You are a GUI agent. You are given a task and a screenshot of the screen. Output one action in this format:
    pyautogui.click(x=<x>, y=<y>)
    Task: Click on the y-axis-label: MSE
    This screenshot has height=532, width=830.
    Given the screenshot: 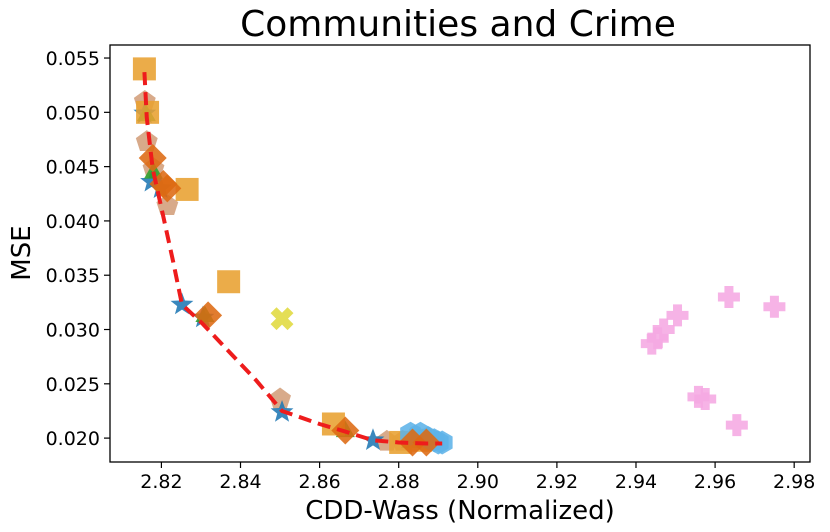 What is the action you would take?
    pyautogui.click(x=22, y=252)
    